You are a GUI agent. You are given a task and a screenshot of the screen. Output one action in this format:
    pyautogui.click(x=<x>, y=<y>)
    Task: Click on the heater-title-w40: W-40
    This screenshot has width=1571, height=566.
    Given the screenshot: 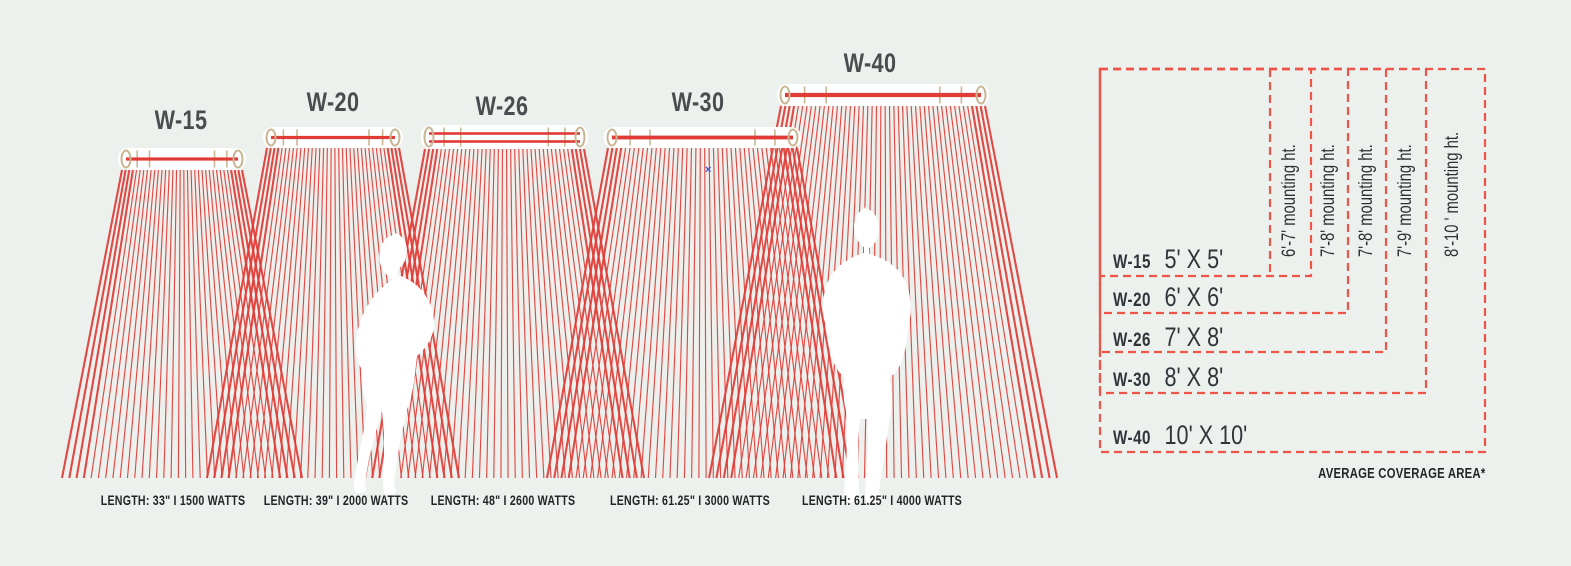 What is the action you would take?
    pyautogui.click(x=870, y=63)
    